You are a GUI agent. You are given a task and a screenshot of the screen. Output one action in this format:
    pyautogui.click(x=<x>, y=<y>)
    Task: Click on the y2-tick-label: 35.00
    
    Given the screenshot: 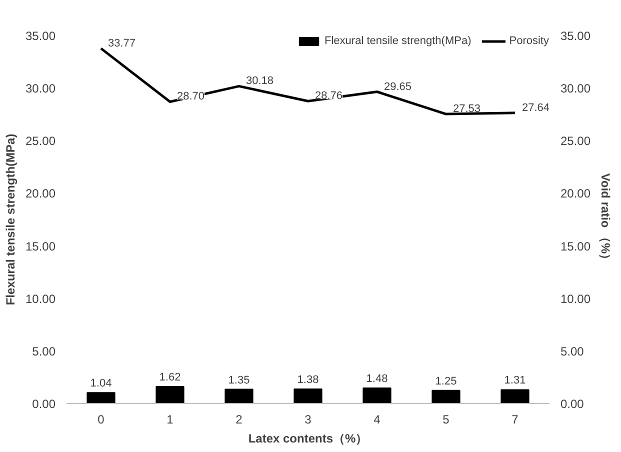 What is the action you would take?
    pyautogui.click(x=575, y=36)
    